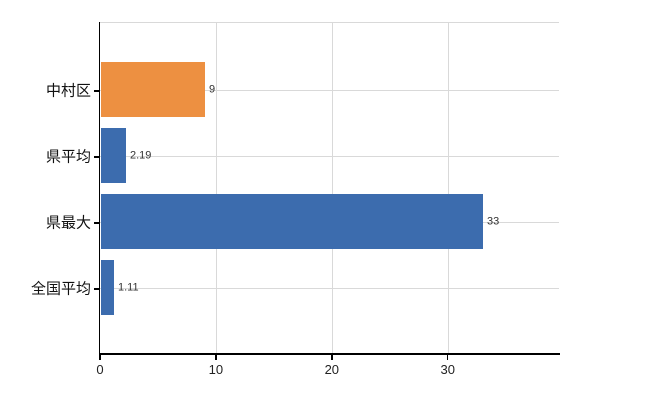 Image resolution: width=650 pixels, height=400 pixels. Describe the element at coordinates (329, 354) in the screenshot. I see `x-axis` at that location.